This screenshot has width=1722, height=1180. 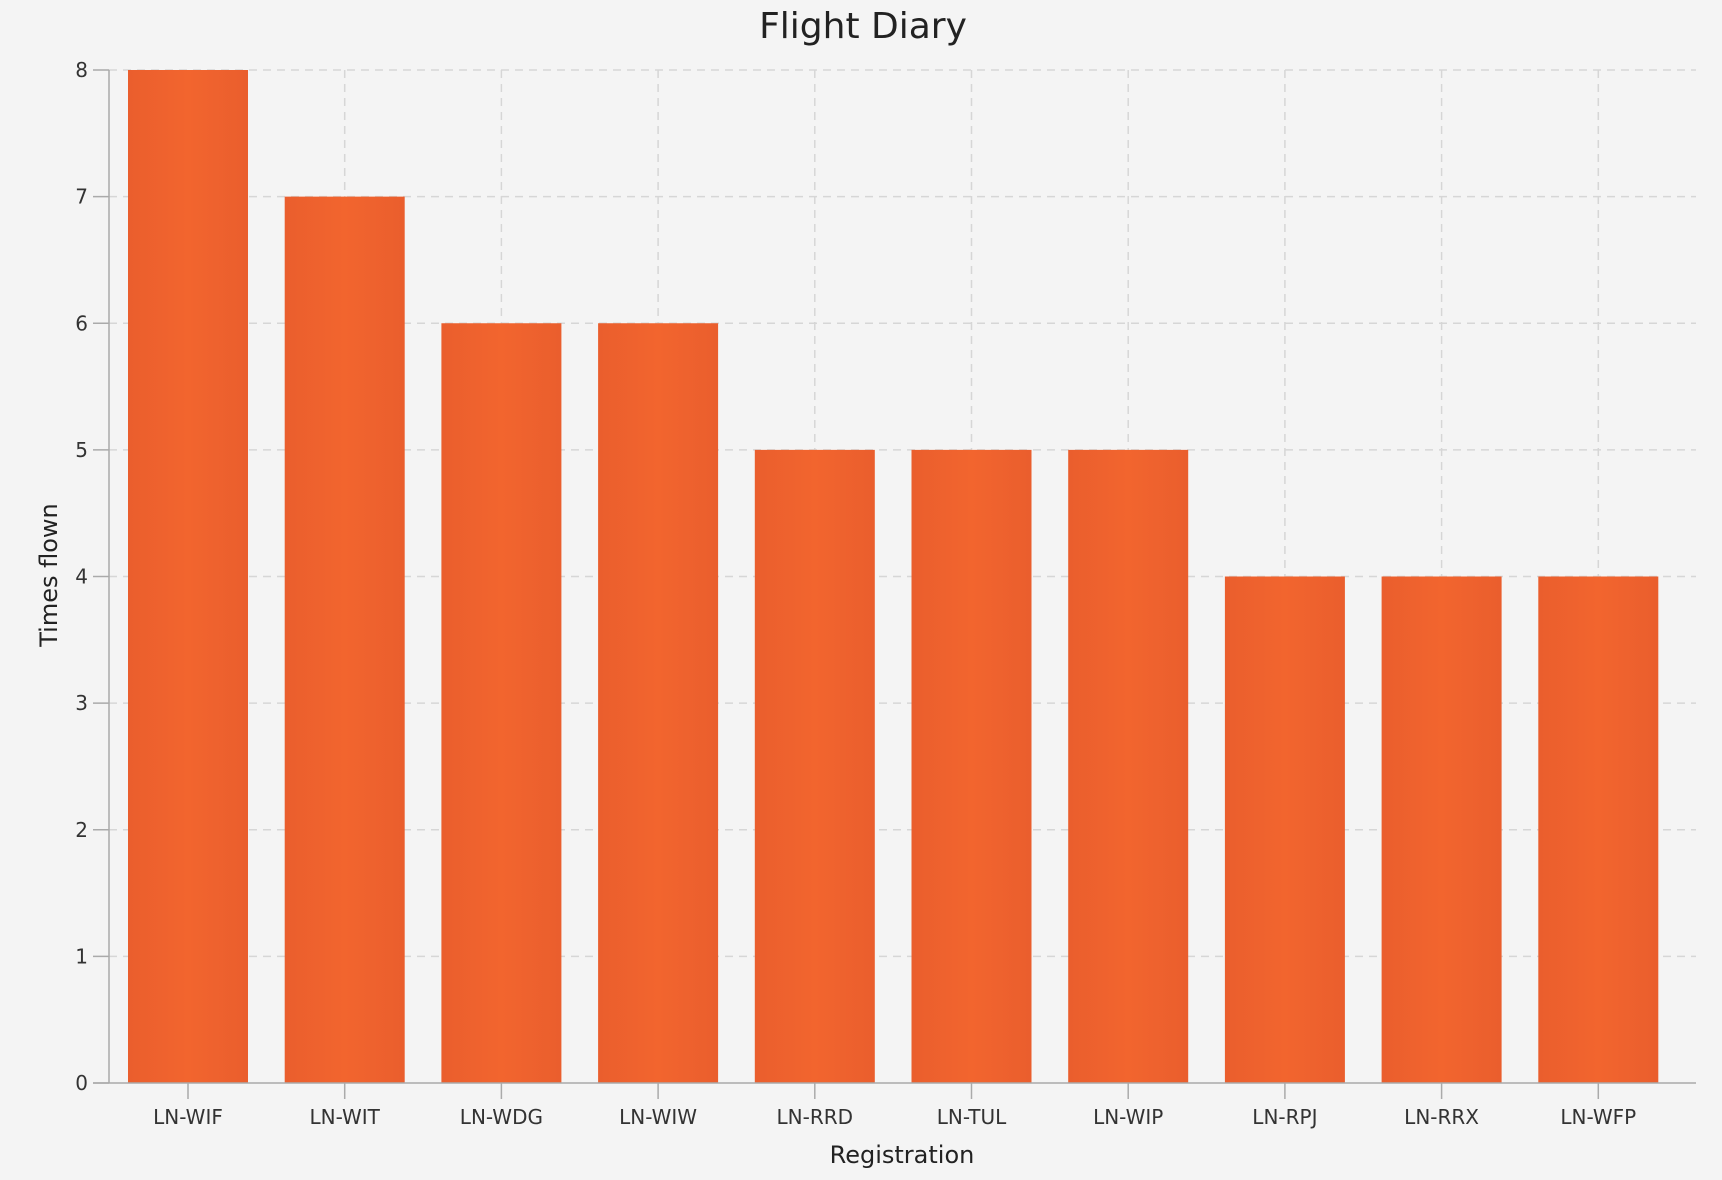 I want to click on x-tick-label: LN-TUL, so click(x=972, y=1117).